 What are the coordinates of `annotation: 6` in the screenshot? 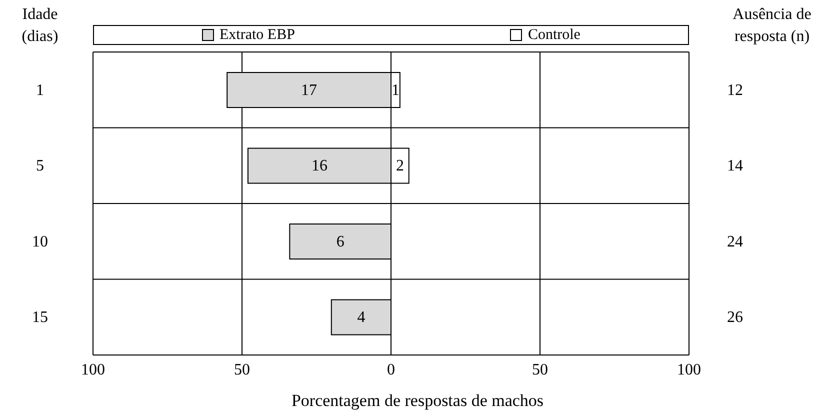 It's located at (340, 241).